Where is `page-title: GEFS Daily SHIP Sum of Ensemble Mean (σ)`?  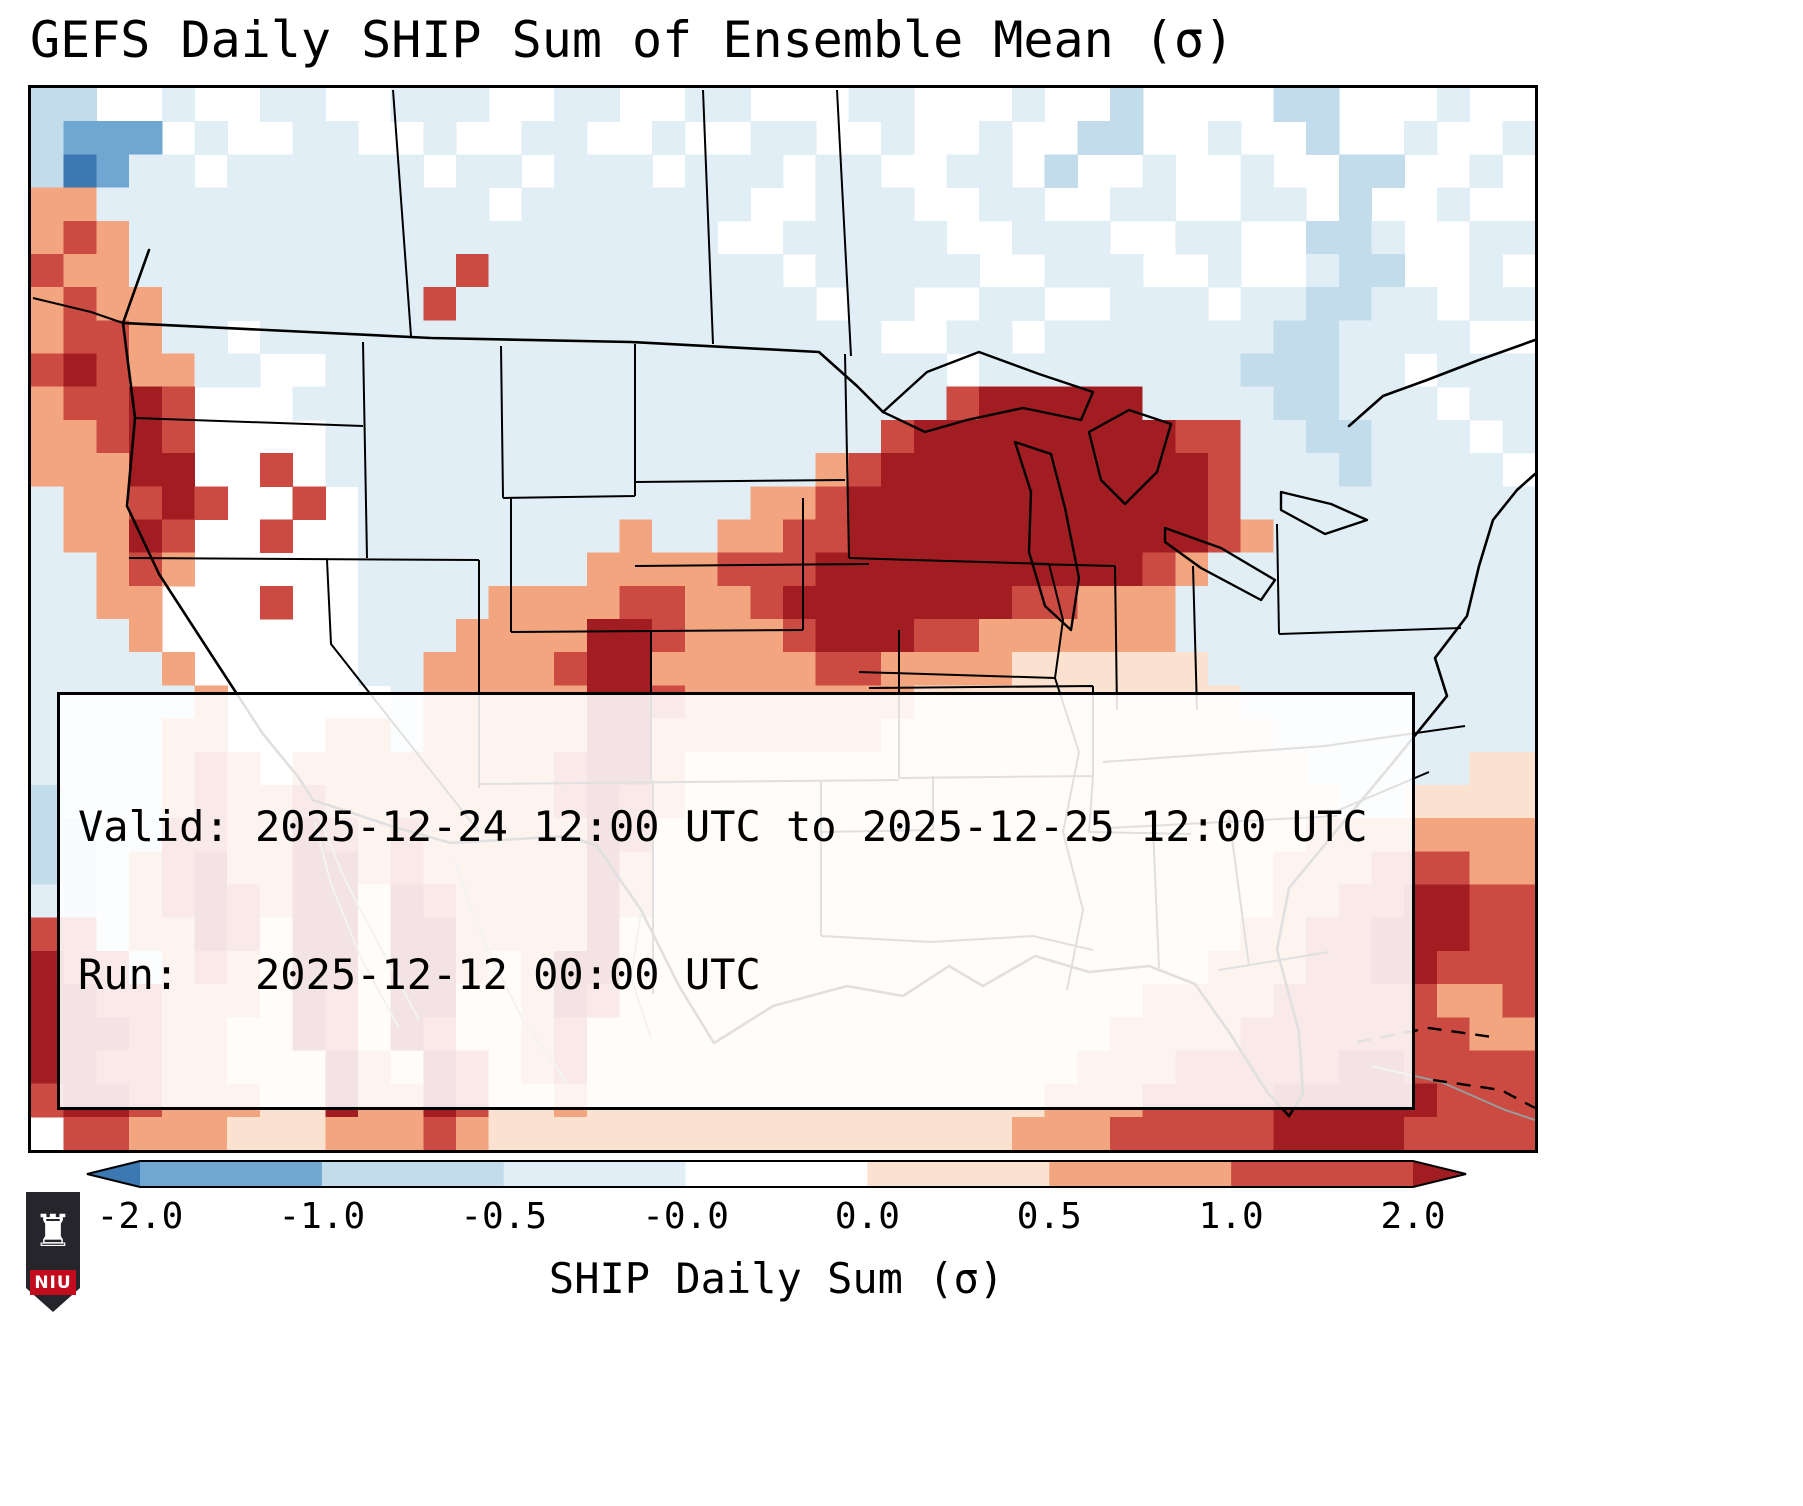
page-title: GEFS Daily SHIP Sum of Ensemble Mean (σ) is located at coordinates (632, 40).